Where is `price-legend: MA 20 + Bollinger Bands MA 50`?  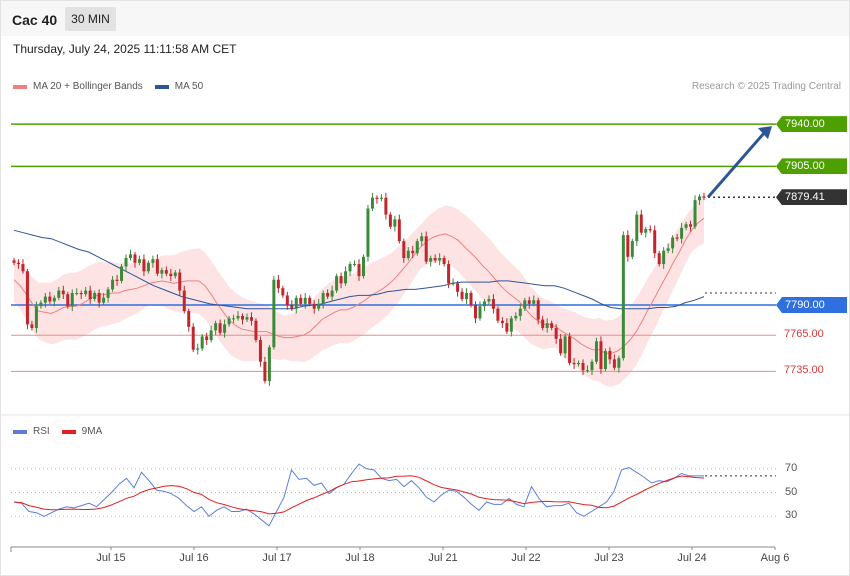
price-legend: MA 20 + Bollinger Bands MA 50 is located at coordinates (114, 86).